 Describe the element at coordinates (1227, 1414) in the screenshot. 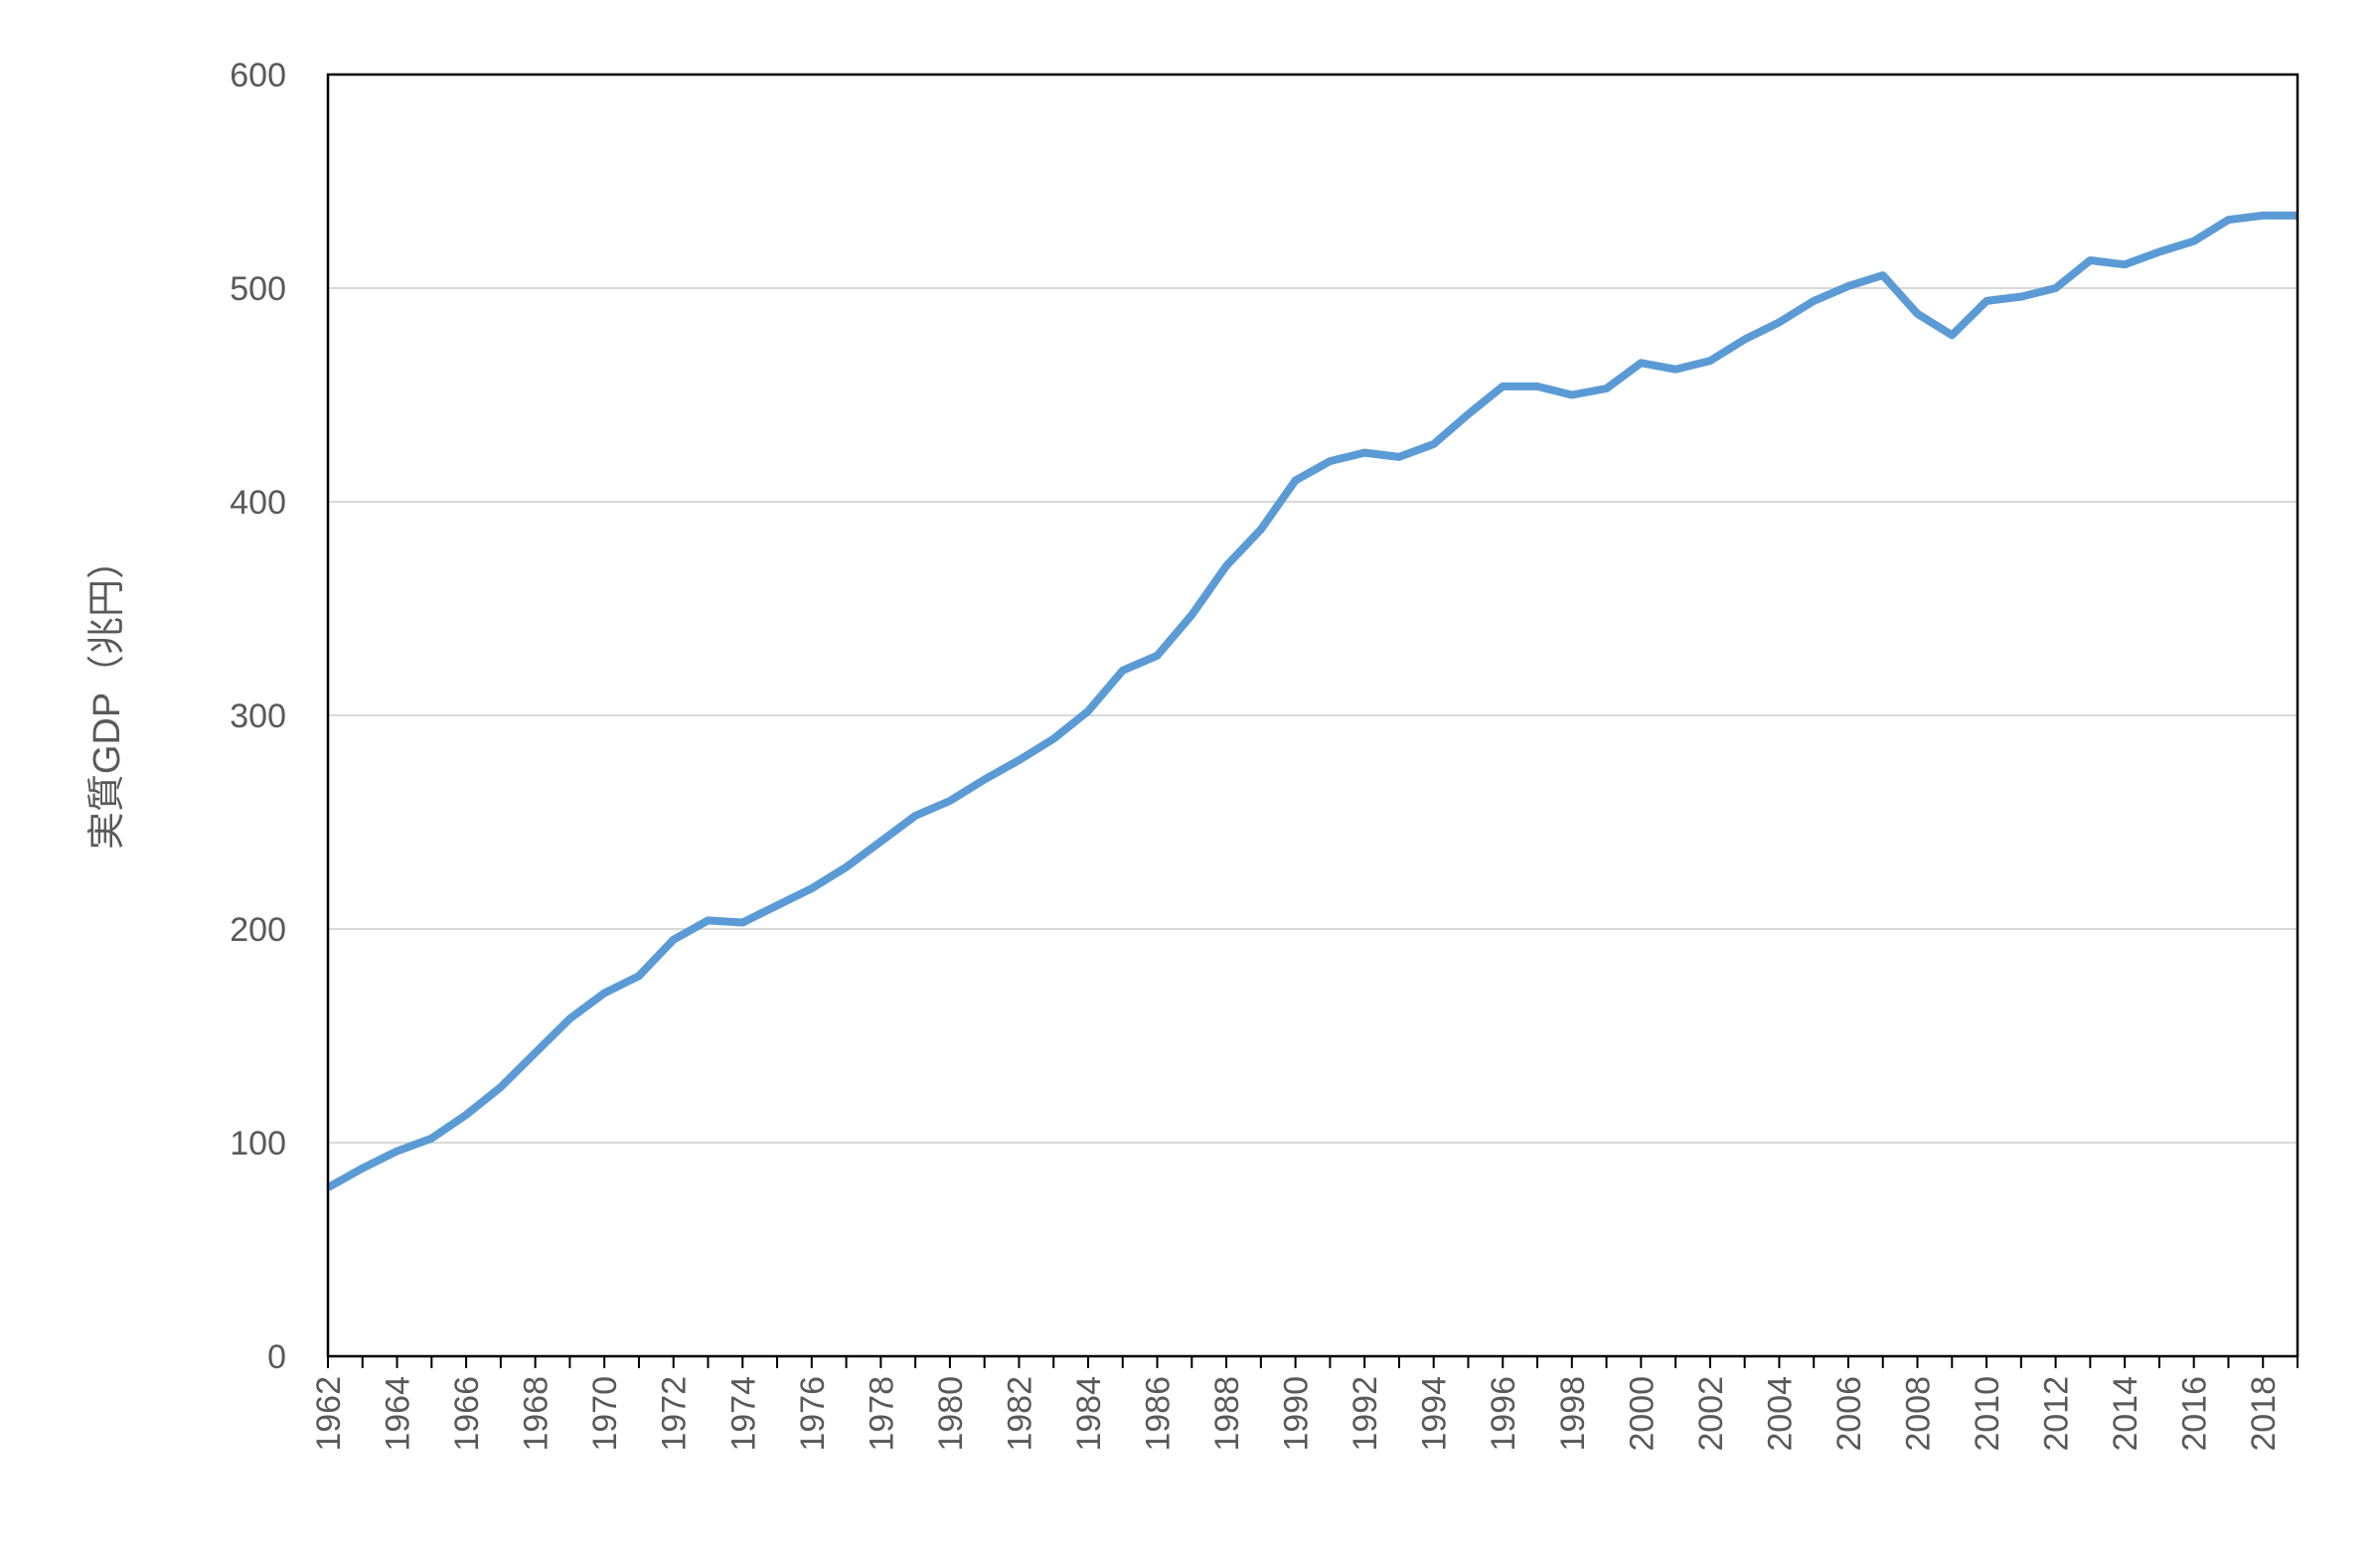

I see `x-tick-label: 1988` at that location.